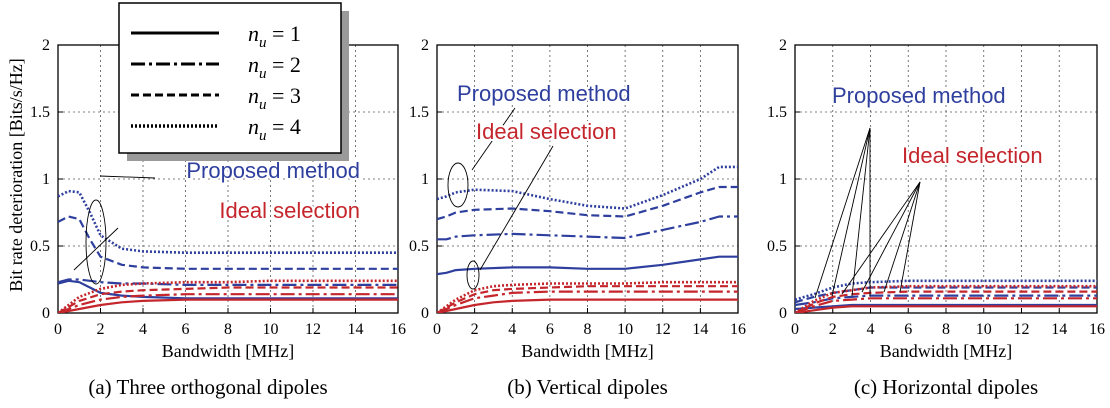  I want to click on panel-caption: (a) Three orthogonal dipoles, so click(207, 387).